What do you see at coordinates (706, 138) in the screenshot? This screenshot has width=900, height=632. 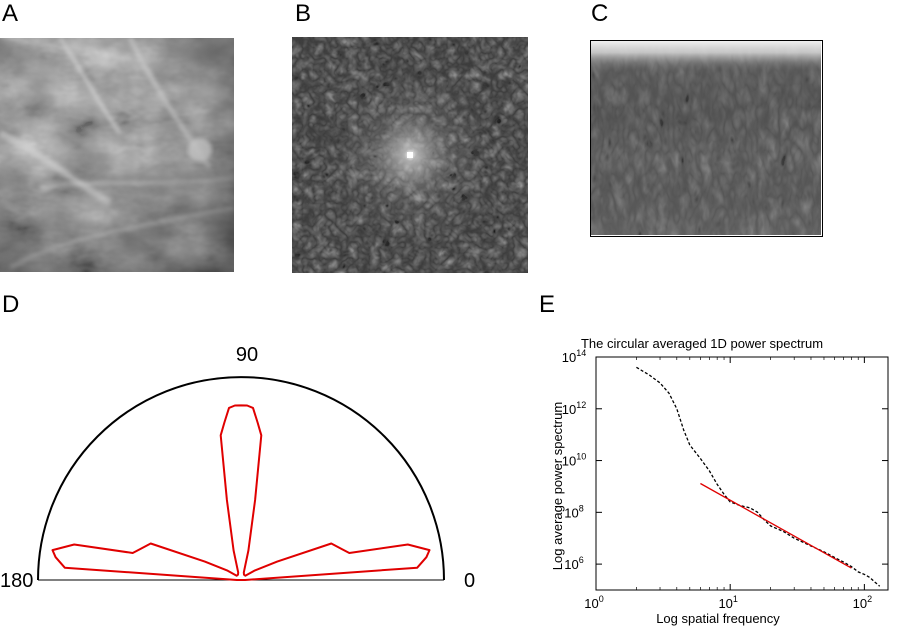 I see `panel-c-polar-image` at bounding box center [706, 138].